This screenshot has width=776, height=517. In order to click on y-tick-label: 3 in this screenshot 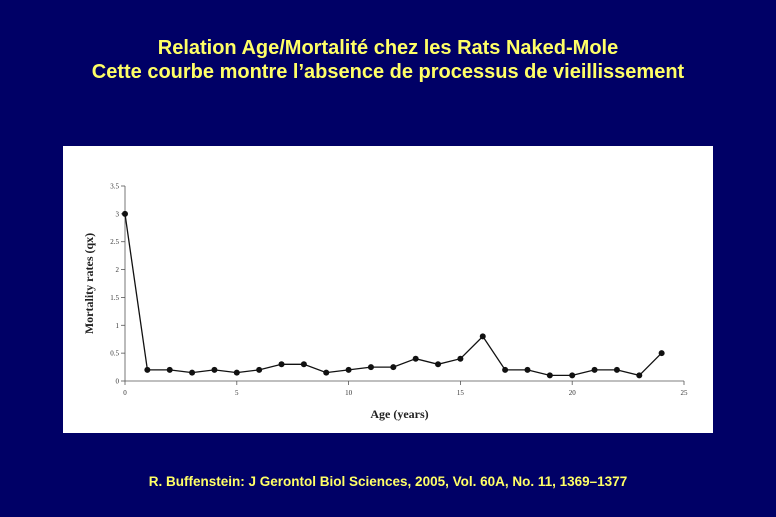, I will do `click(118, 214)`.